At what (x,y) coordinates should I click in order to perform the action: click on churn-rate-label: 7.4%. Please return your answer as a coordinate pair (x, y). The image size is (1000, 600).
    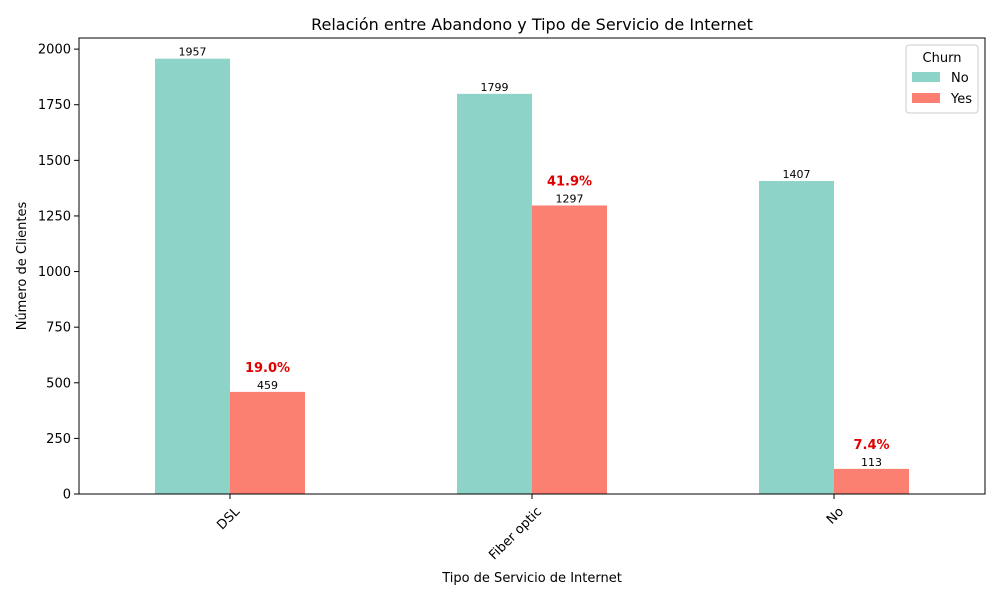
    Looking at the image, I should click on (871, 445).